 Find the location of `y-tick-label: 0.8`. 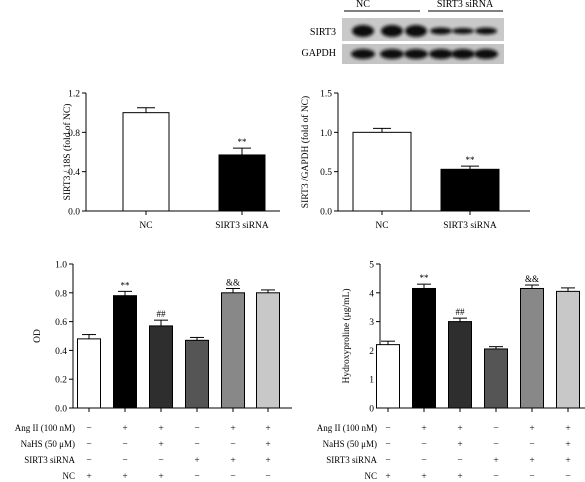

y-tick-label: 0.8 is located at coordinates (74, 134).